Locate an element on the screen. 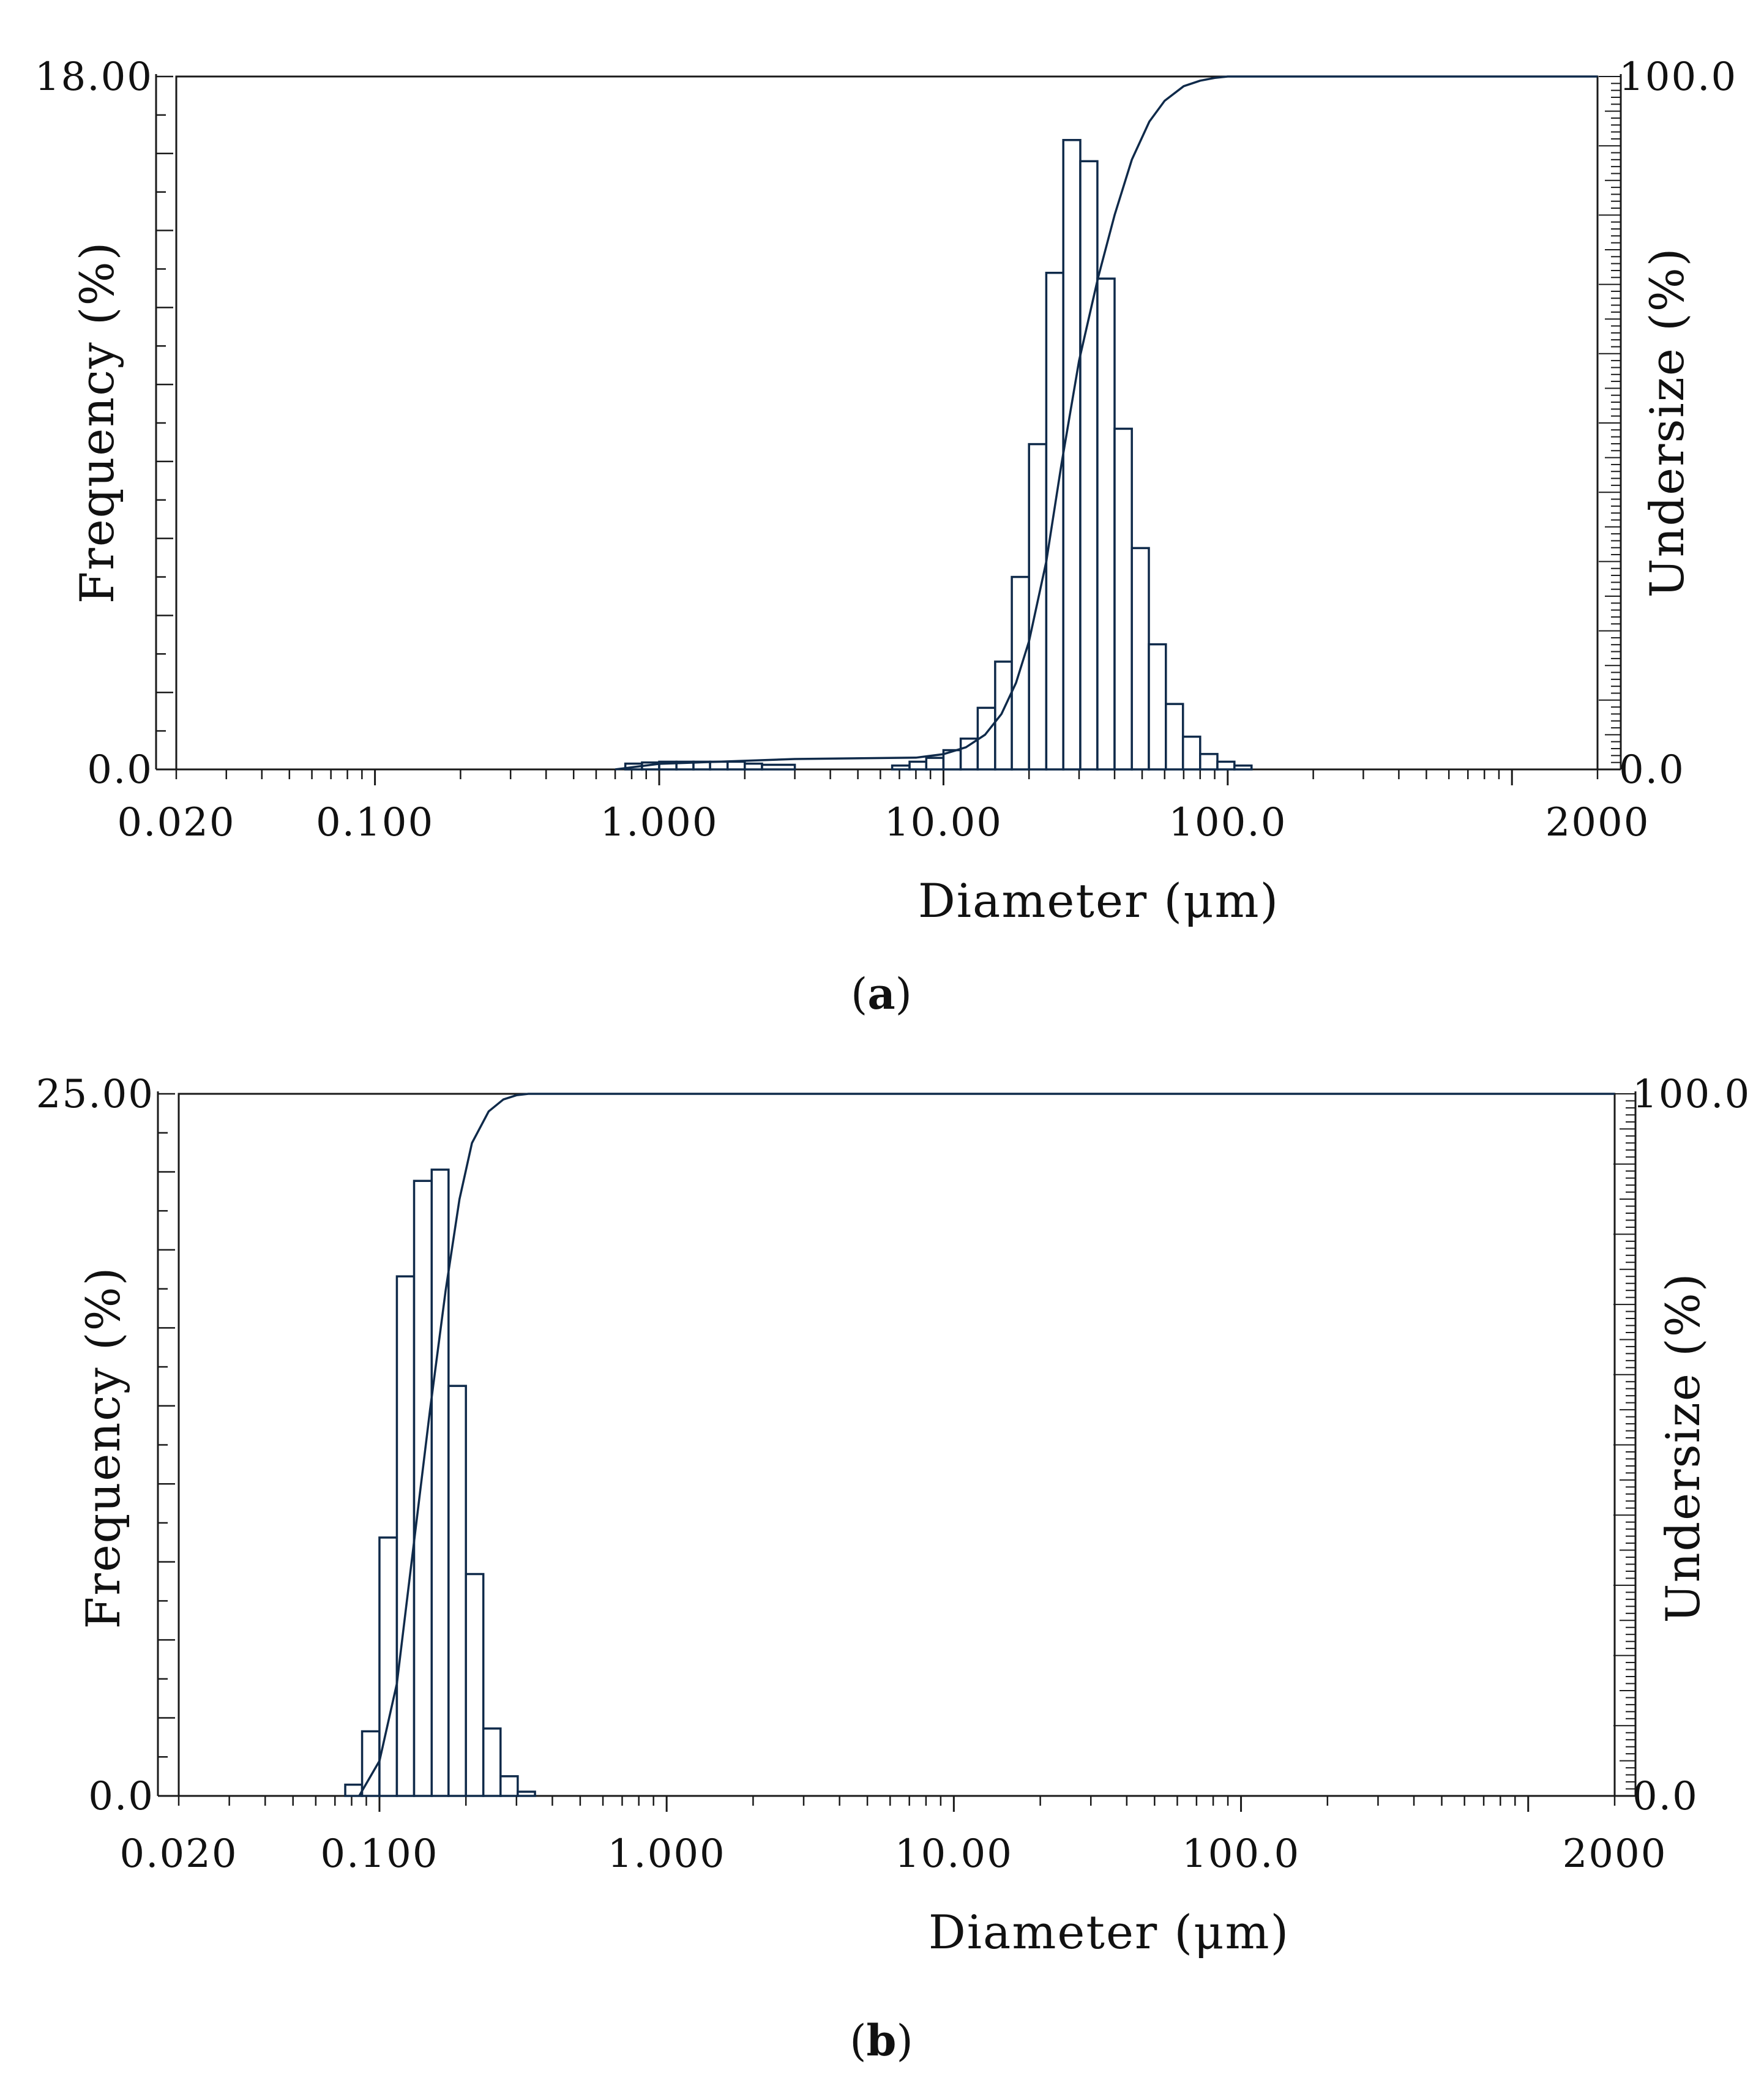 The image size is (1764, 2094). panel-a-caption-letter: a is located at coordinates (881, 994).